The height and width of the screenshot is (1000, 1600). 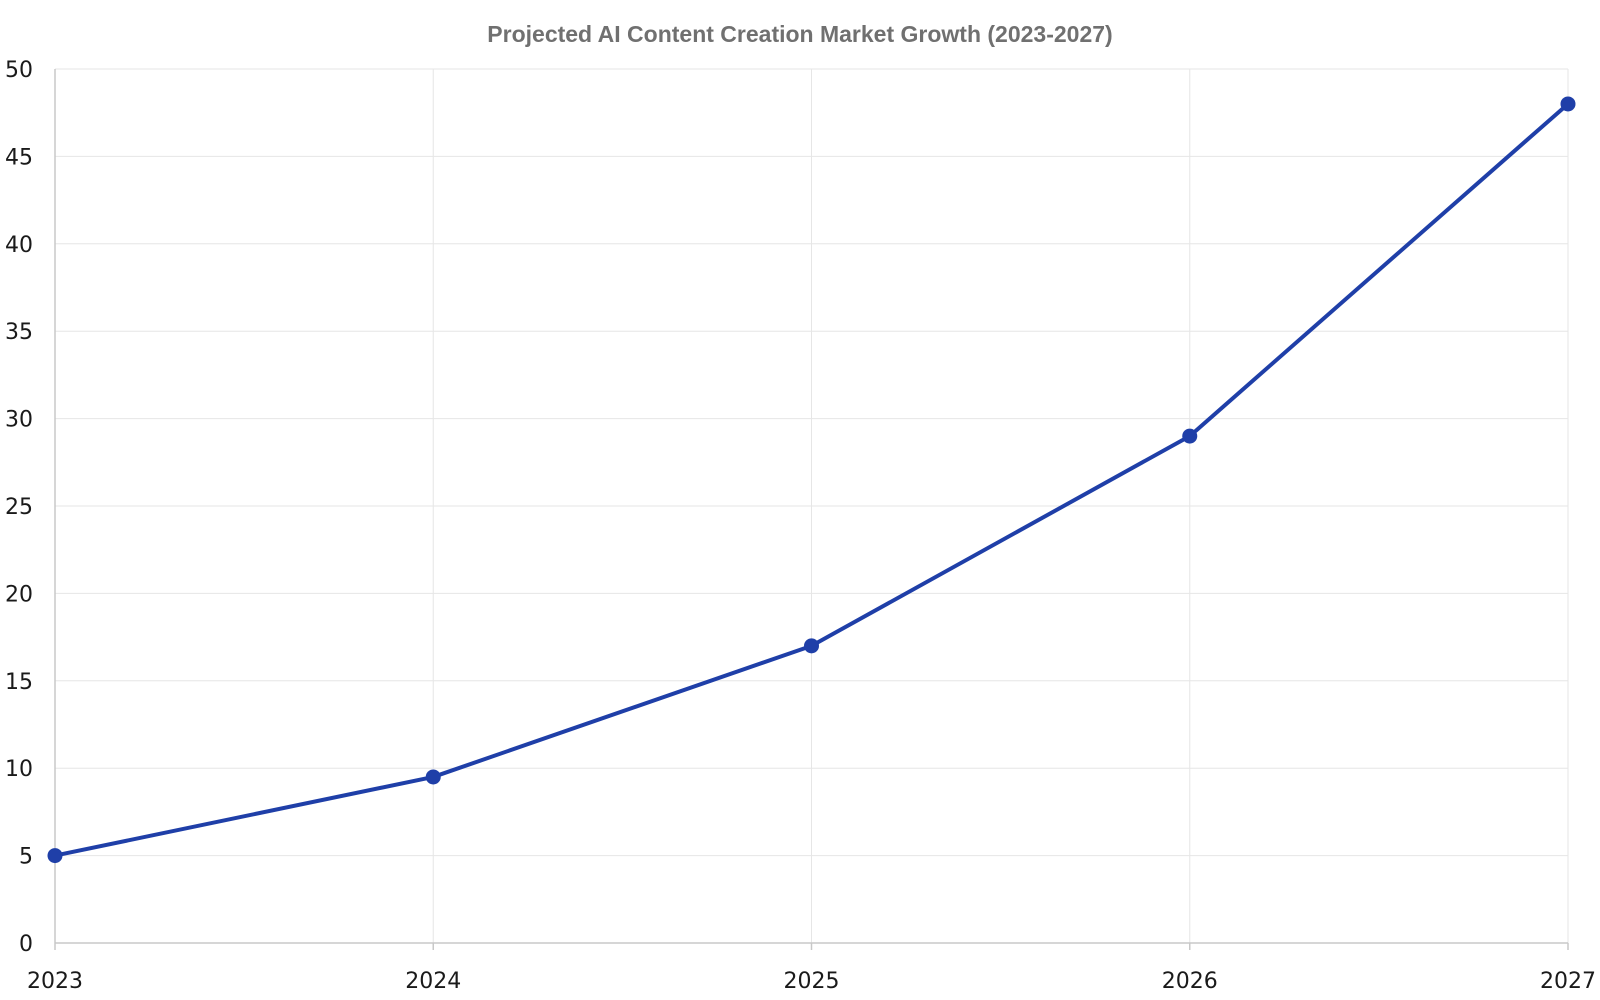 What do you see at coordinates (19, 769) in the screenshot?
I see `y-tick-label: 10` at bounding box center [19, 769].